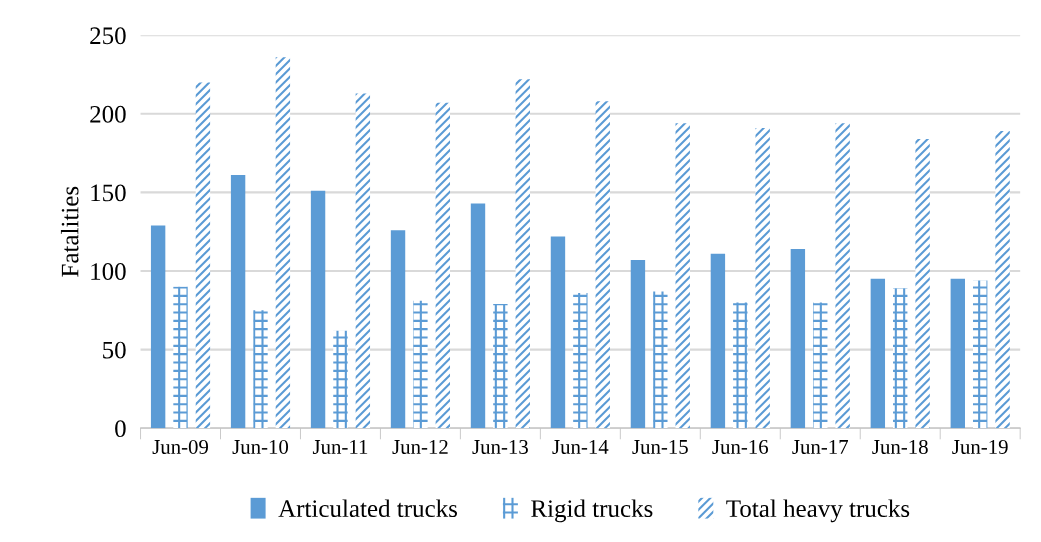 This screenshot has height=542, width=1041. What do you see at coordinates (592, 511) in the screenshot?
I see `legend-label: Rigid trucks` at bounding box center [592, 511].